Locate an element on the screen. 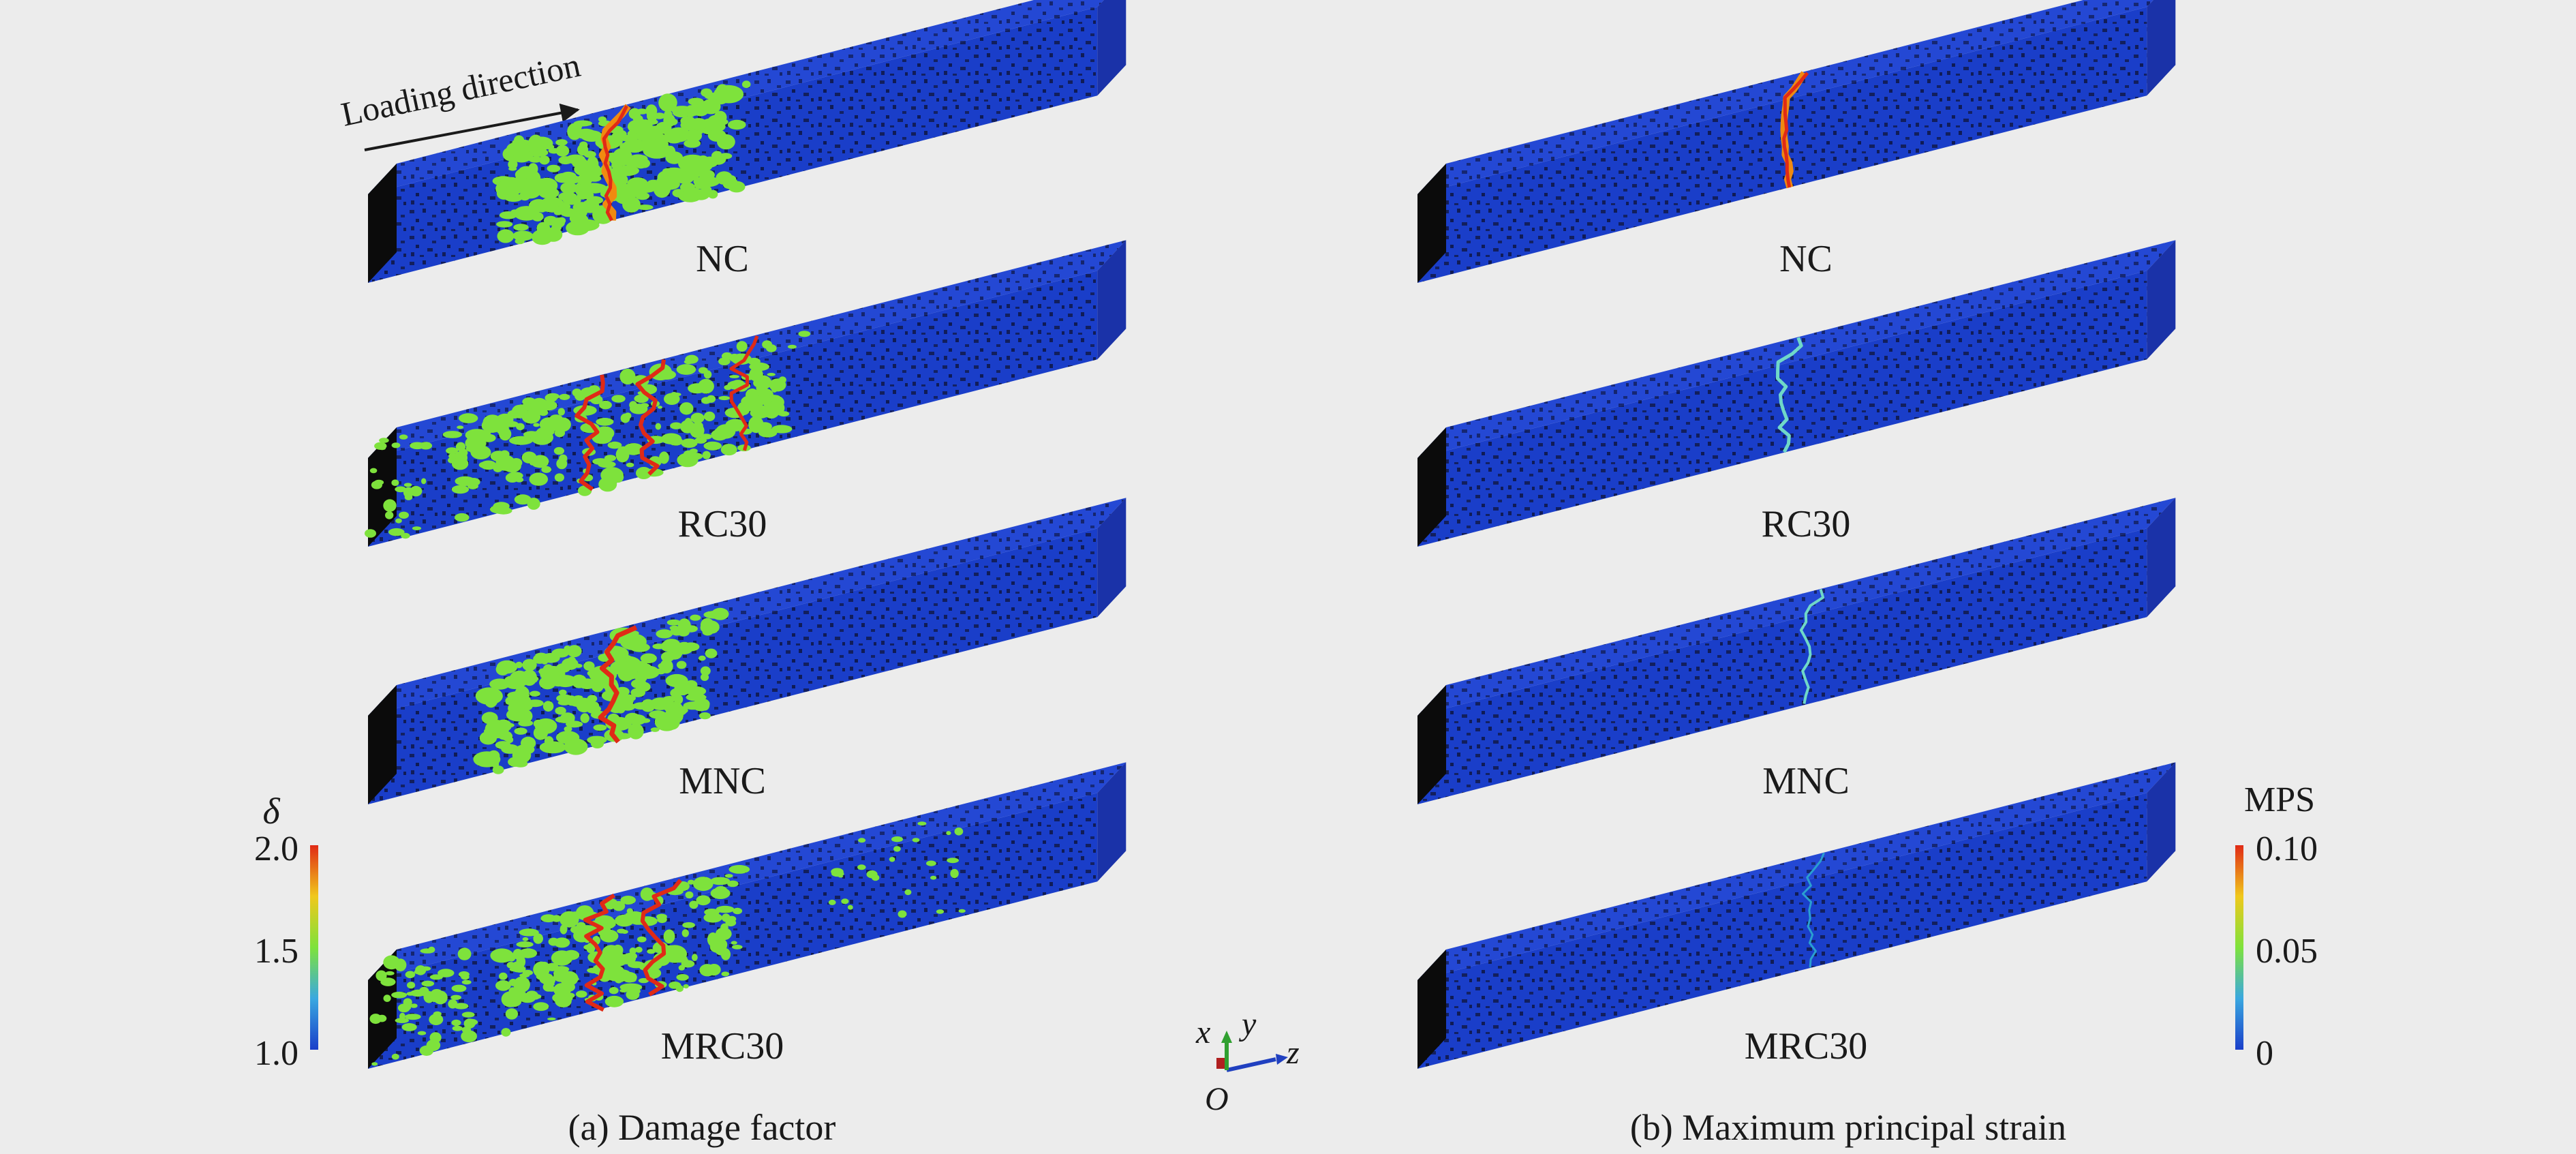  axis-x-label: x is located at coordinates (1202, 1032).